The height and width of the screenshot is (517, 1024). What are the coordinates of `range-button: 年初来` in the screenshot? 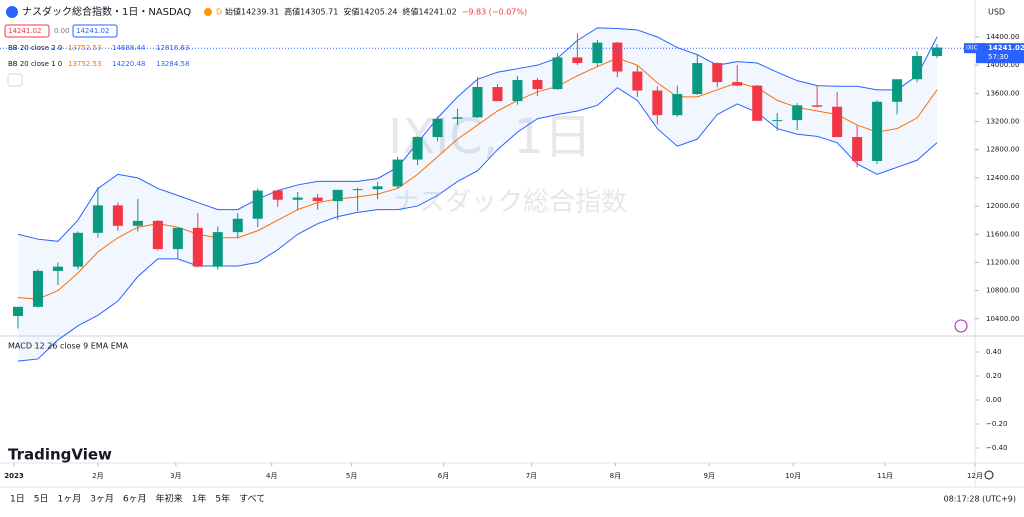 It's located at (169, 499).